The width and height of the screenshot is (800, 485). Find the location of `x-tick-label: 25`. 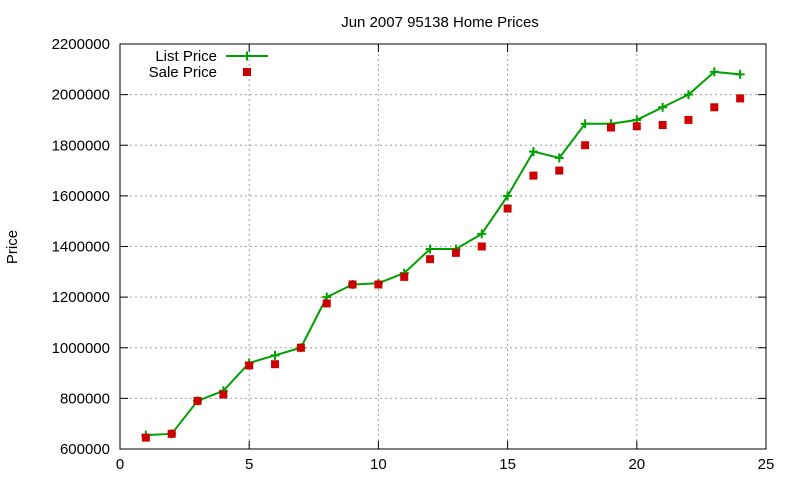

x-tick-label: 25 is located at coordinates (766, 464).